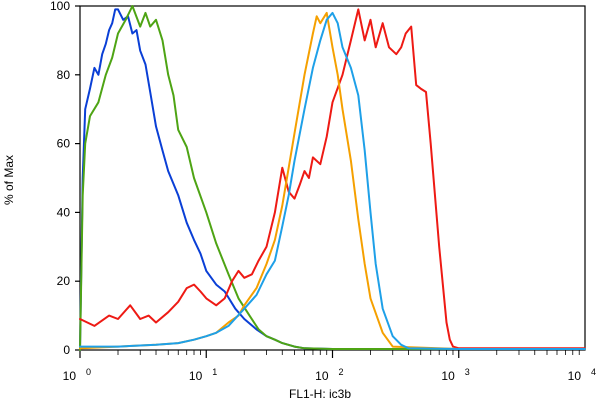 The height and width of the screenshot is (405, 600). I want to click on x-tick-label: 10 4, so click(582, 375).